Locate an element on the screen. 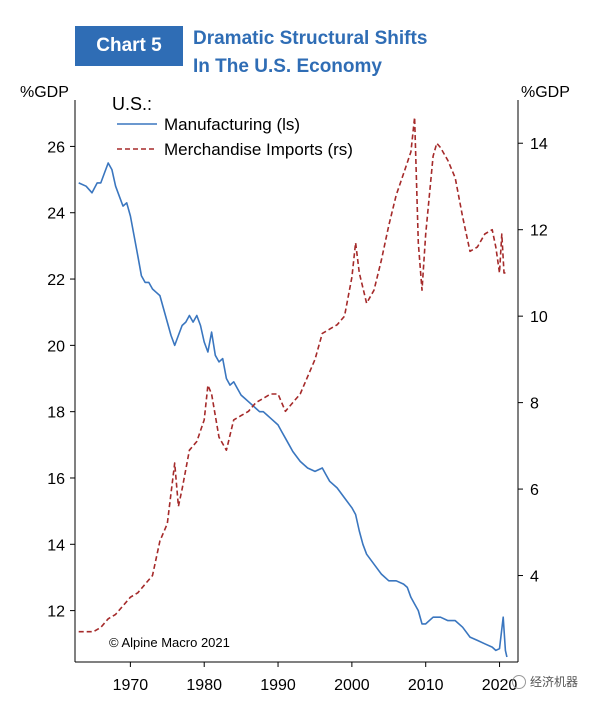 The height and width of the screenshot is (704, 594). chart-title-line-1: Dramatic Structural Shifts is located at coordinates (310, 38).